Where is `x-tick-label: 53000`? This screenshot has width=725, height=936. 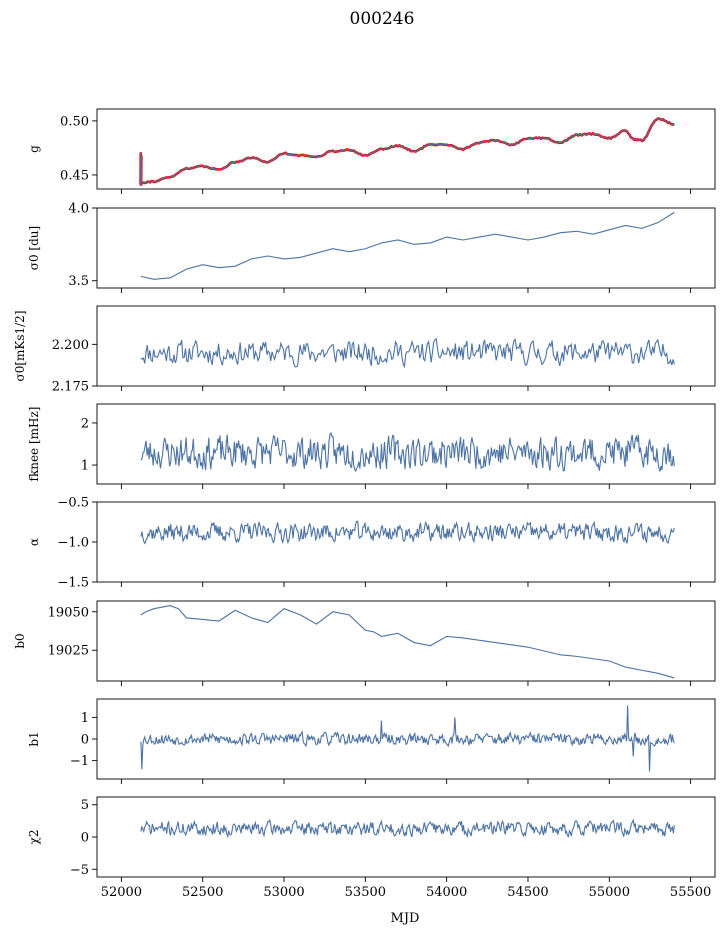
x-tick-label: 53000 is located at coordinates (283, 892).